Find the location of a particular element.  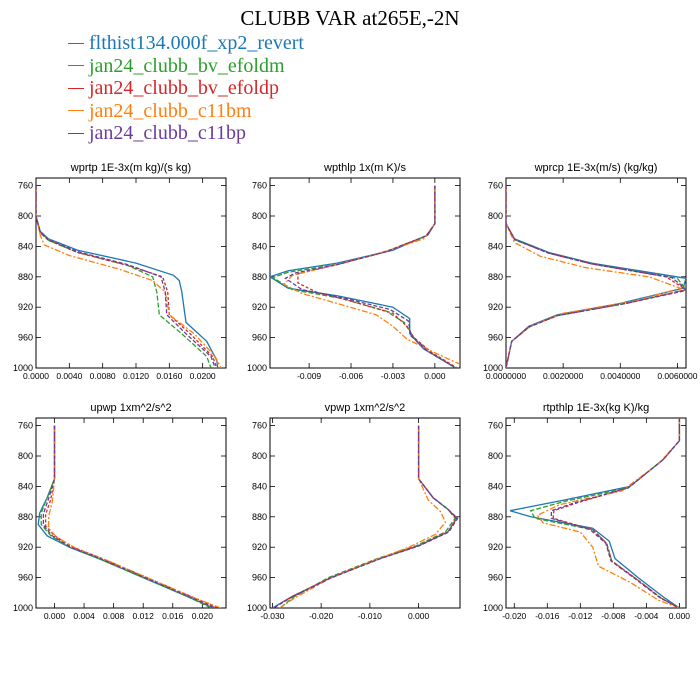

x-tick-label: -0.009 is located at coordinates (309, 376).